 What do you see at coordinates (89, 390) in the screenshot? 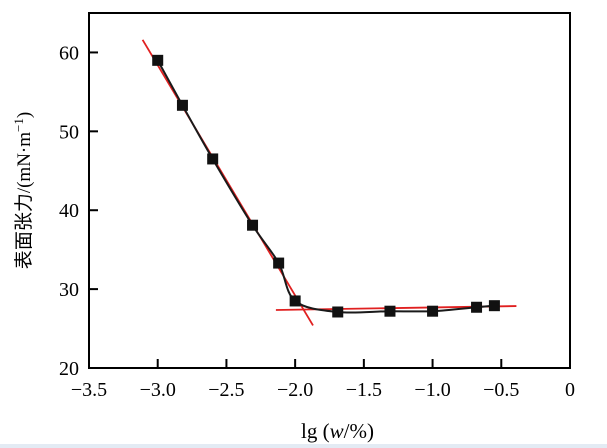
I see `x-tick-label: −3.5` at bounding box center [89, 390].